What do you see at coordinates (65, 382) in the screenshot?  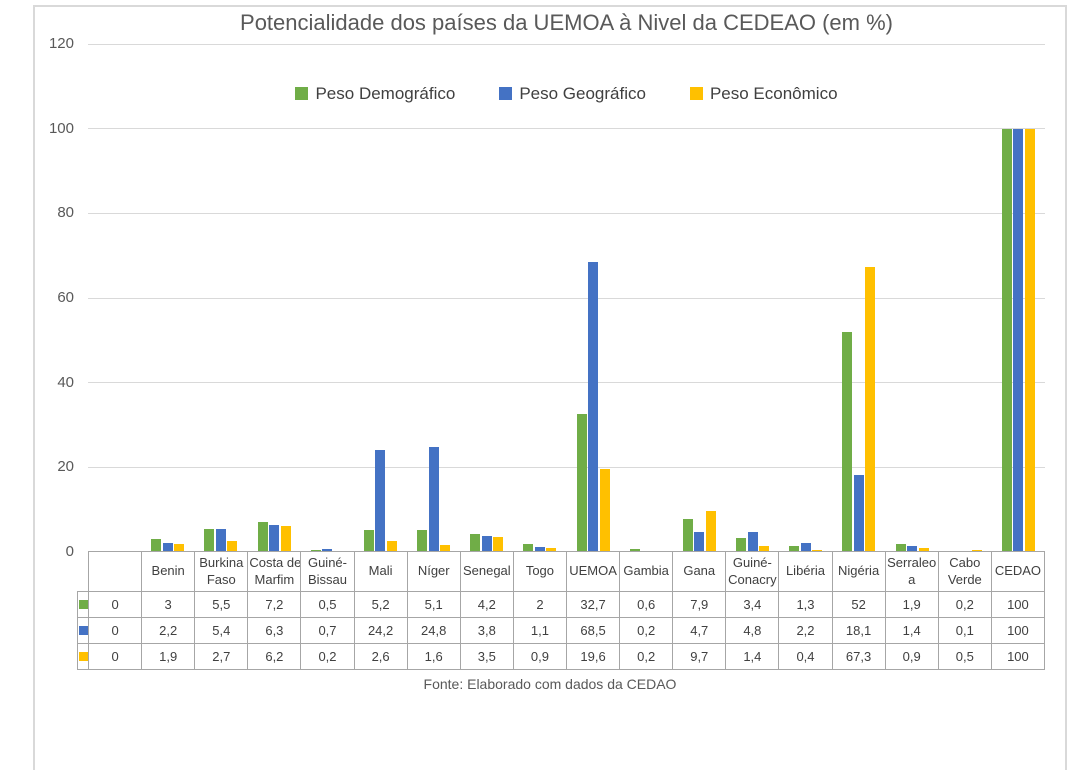 I see `y-axis-label-40: 40` at bounding box center [65, 382].